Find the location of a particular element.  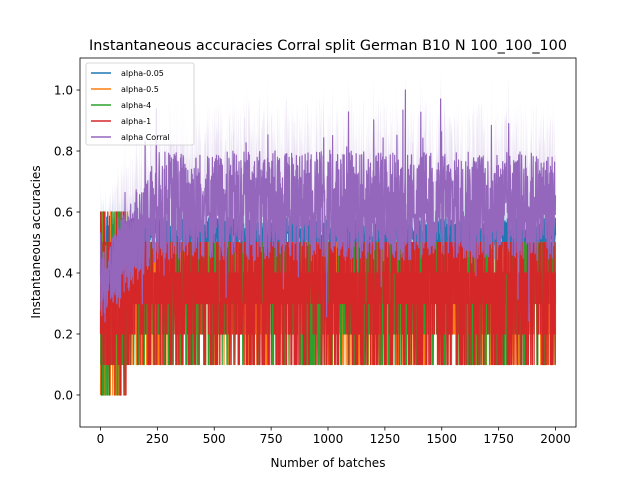

x-tick-label: 0 is located at coordinates (101, 439).